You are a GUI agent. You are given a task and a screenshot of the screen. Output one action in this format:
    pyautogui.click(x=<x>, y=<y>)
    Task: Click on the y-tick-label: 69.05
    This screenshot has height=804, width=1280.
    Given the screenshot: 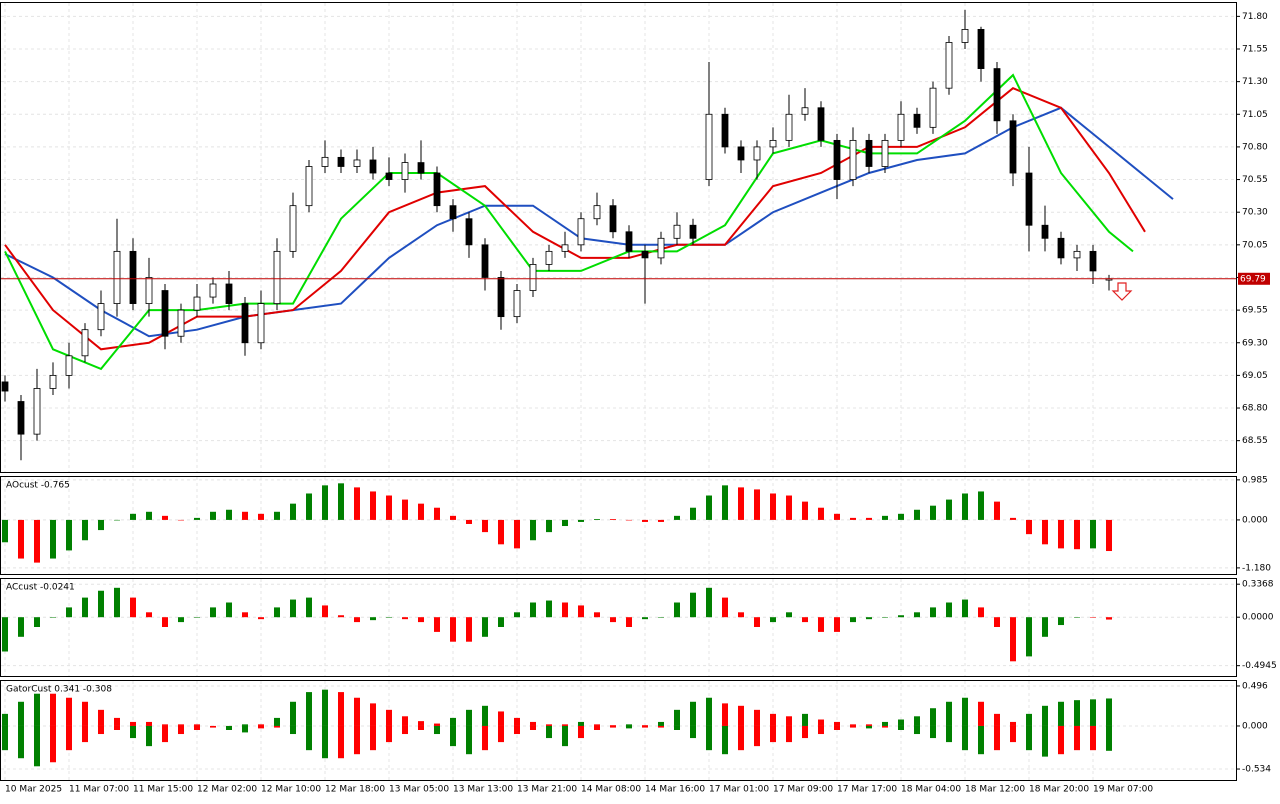 What is the action you would take?
    pyautogui.click(x=1255, y=376)
    